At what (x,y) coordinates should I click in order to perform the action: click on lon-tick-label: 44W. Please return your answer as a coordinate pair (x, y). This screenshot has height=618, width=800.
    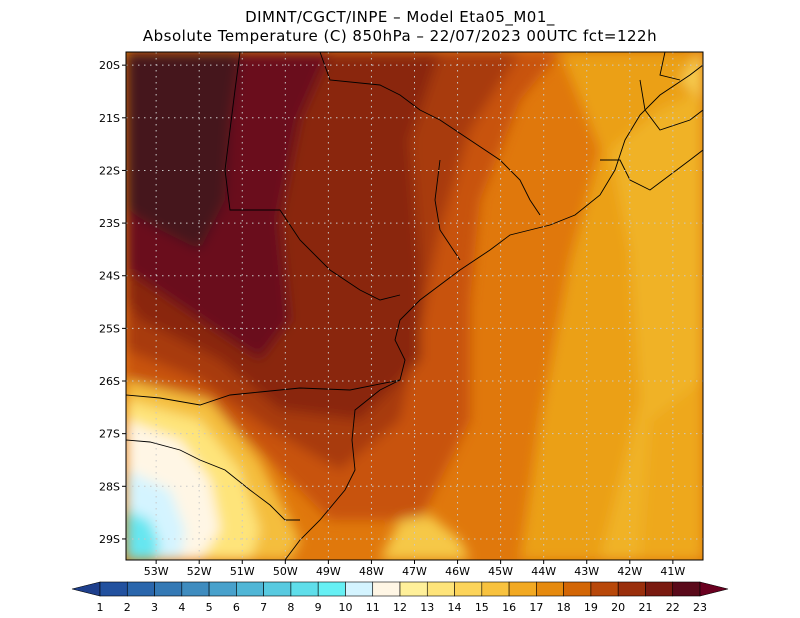
    Looking at the image, I should click on (543, 571).